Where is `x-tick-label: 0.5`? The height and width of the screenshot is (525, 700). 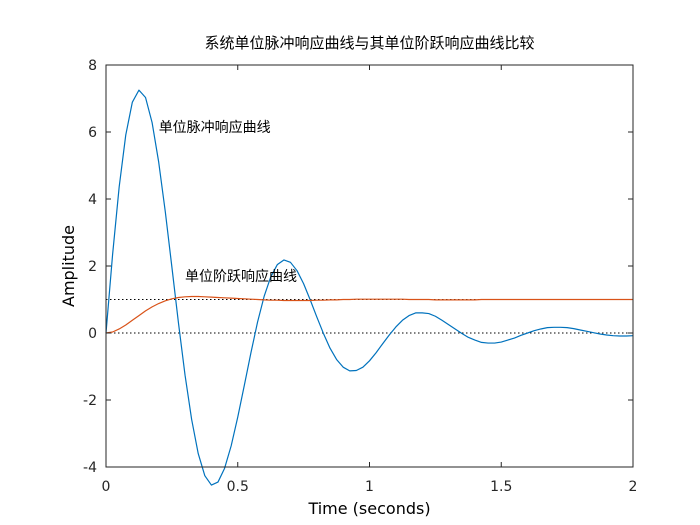 x-tick-label: 0.5 is located at coordinates (238, 487).